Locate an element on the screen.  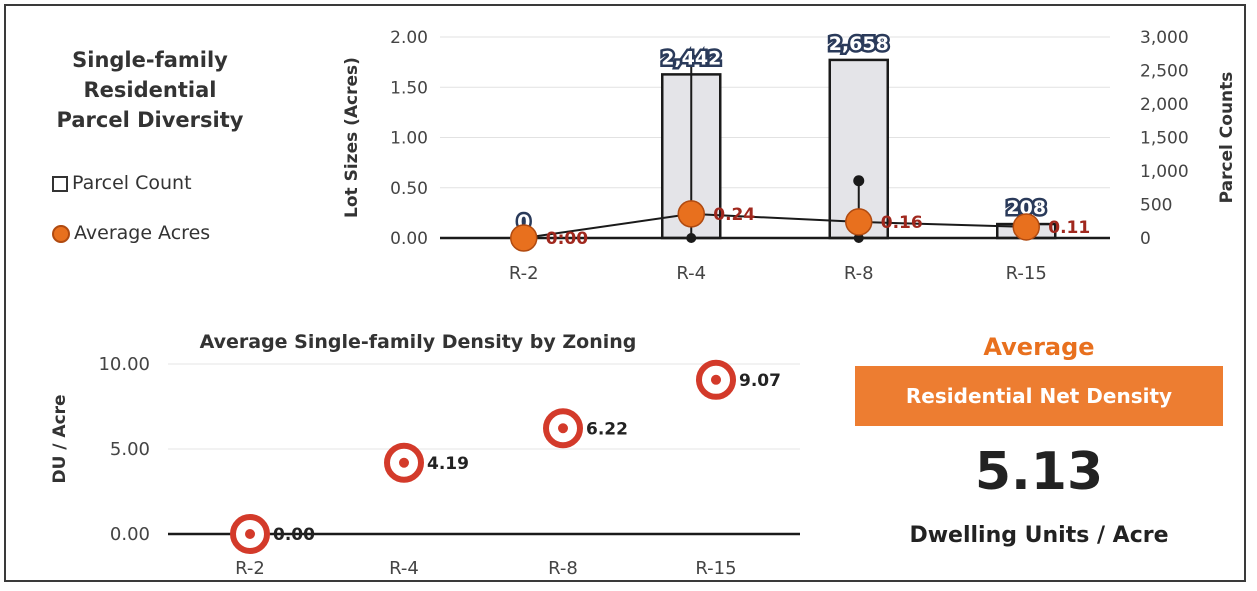
y-tick-label: 1.00 is located at coordinates (409, 139).